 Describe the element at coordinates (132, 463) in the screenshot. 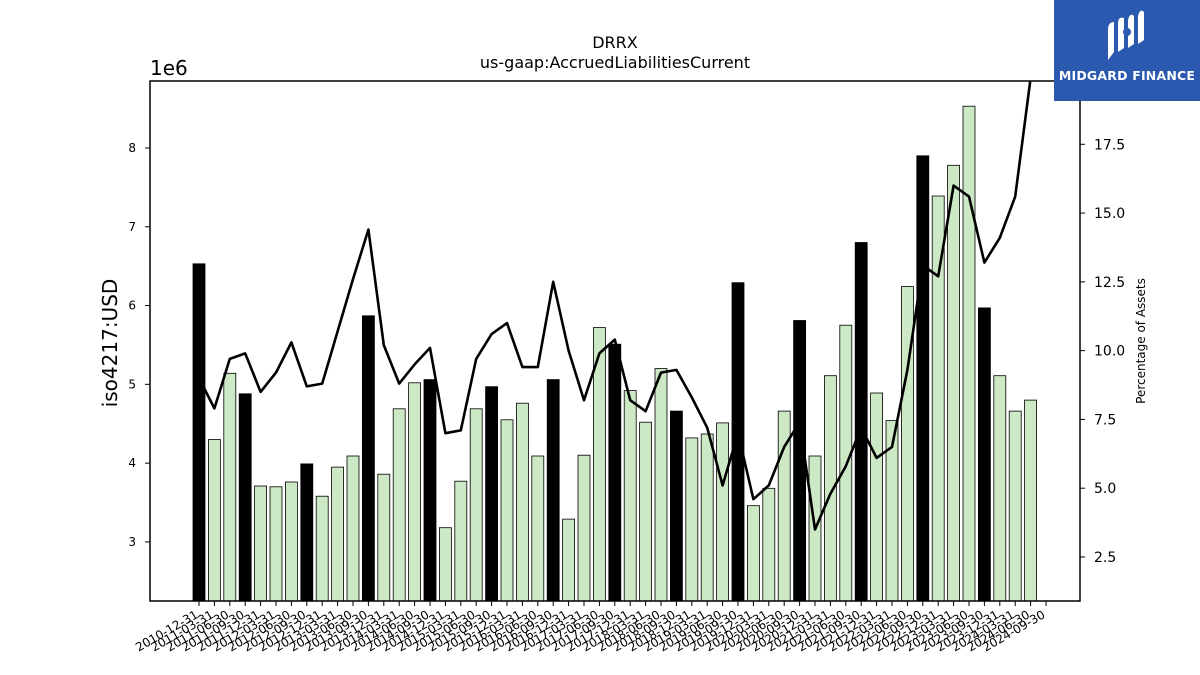

I see `y-tick-label: 4` at that location.